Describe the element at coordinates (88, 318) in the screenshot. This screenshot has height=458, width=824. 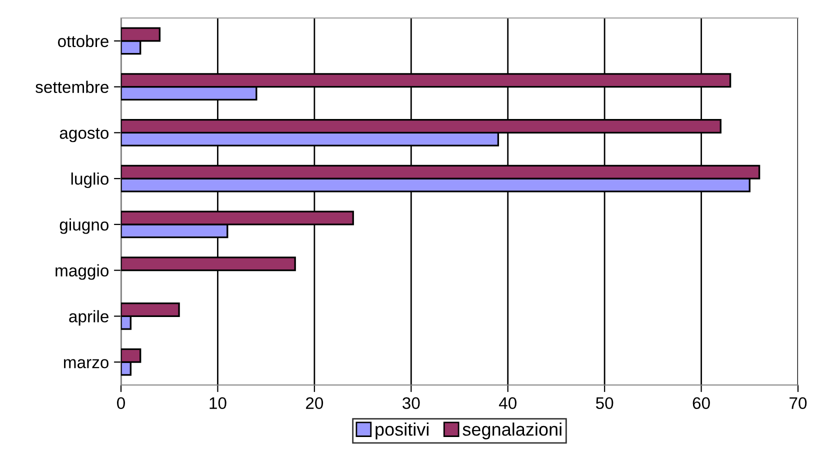
I see `y-tick-label: aprile` at that location.